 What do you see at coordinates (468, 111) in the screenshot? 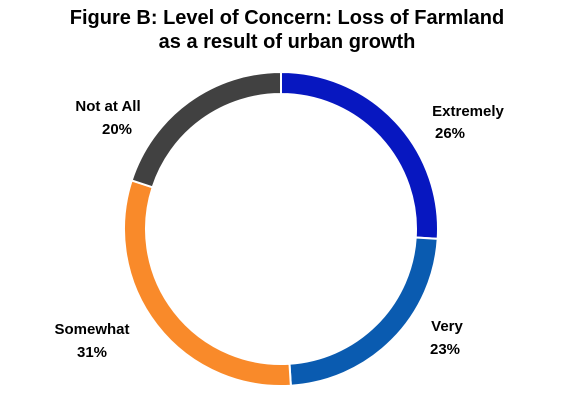
I see `slice-label-extremely: Extremely` at bounding box center [468, 111].